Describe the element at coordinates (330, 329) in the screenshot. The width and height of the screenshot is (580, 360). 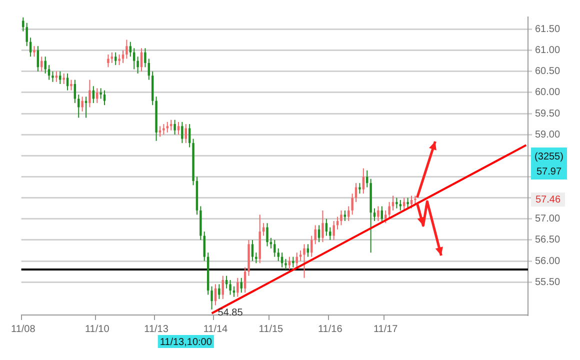
I see `x-tick-label: 11/16` at that location.